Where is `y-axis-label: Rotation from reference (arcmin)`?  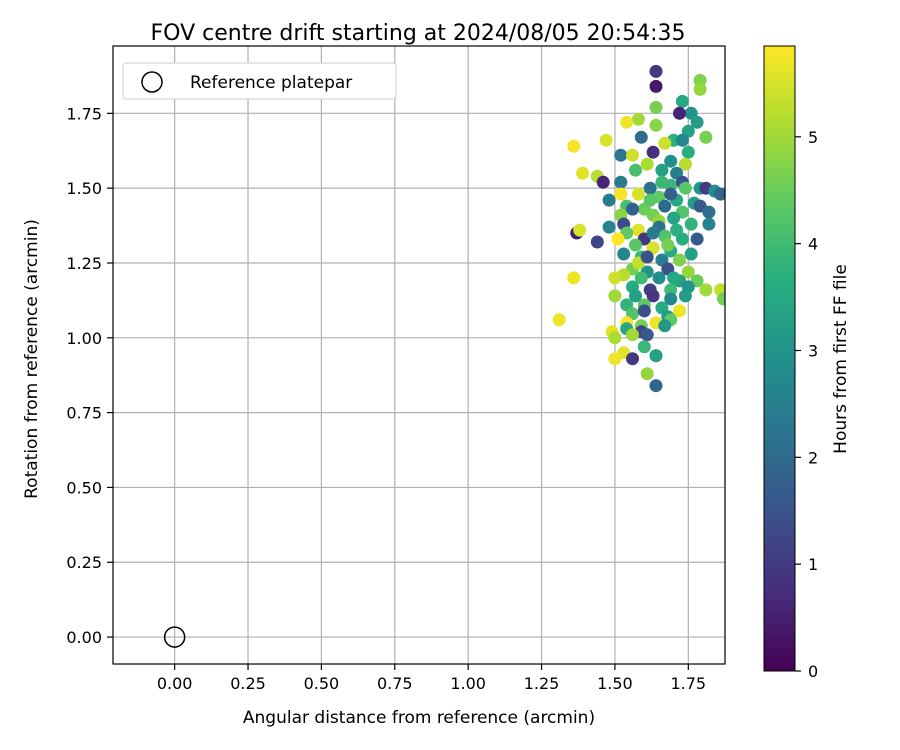 y-axis-label: Rotation from reference (arcmin) is located at coordinates (32, 359).